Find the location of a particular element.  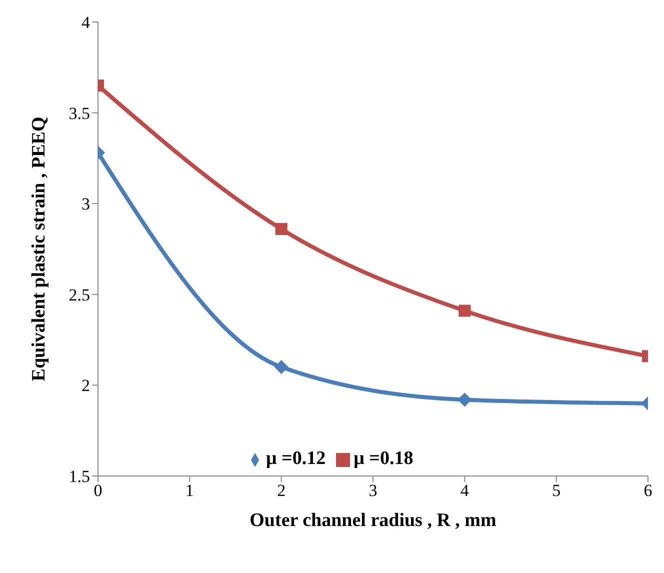

legend-label: μ =0.12 is located at coordinates (296, 458).